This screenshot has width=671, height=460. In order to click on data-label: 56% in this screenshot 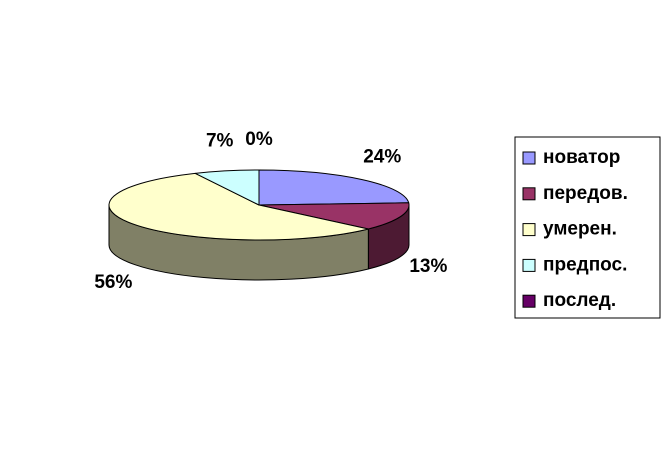, I will do `click(113, 282)`.